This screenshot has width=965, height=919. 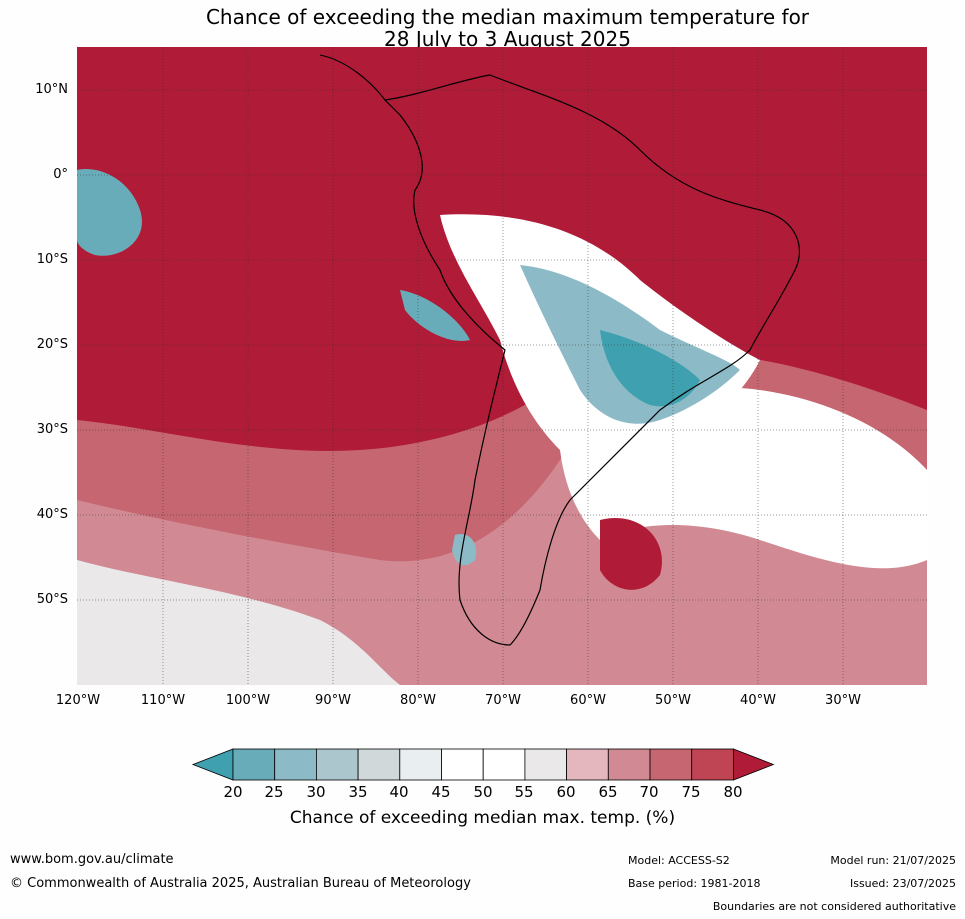 I want to click on colorbar-tick: 30, so click(x=316, y=792).